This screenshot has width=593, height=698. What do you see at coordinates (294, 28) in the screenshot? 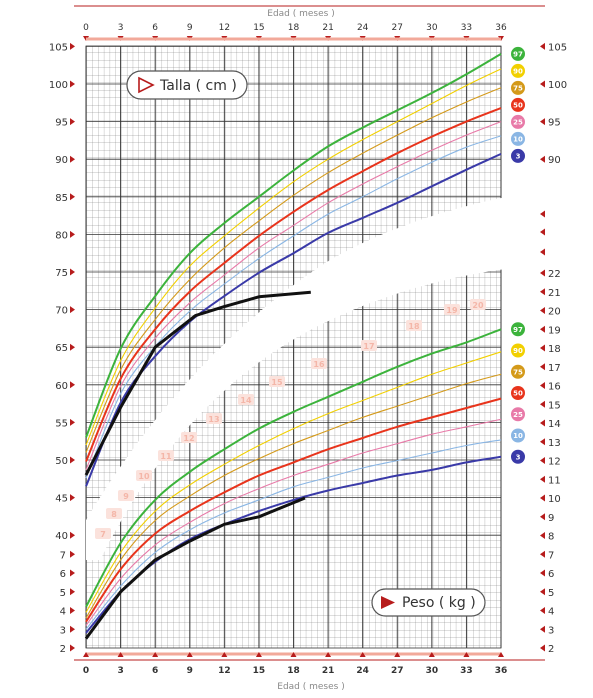
I see `top-tick-label: 18` at bounding box center [294, 28].